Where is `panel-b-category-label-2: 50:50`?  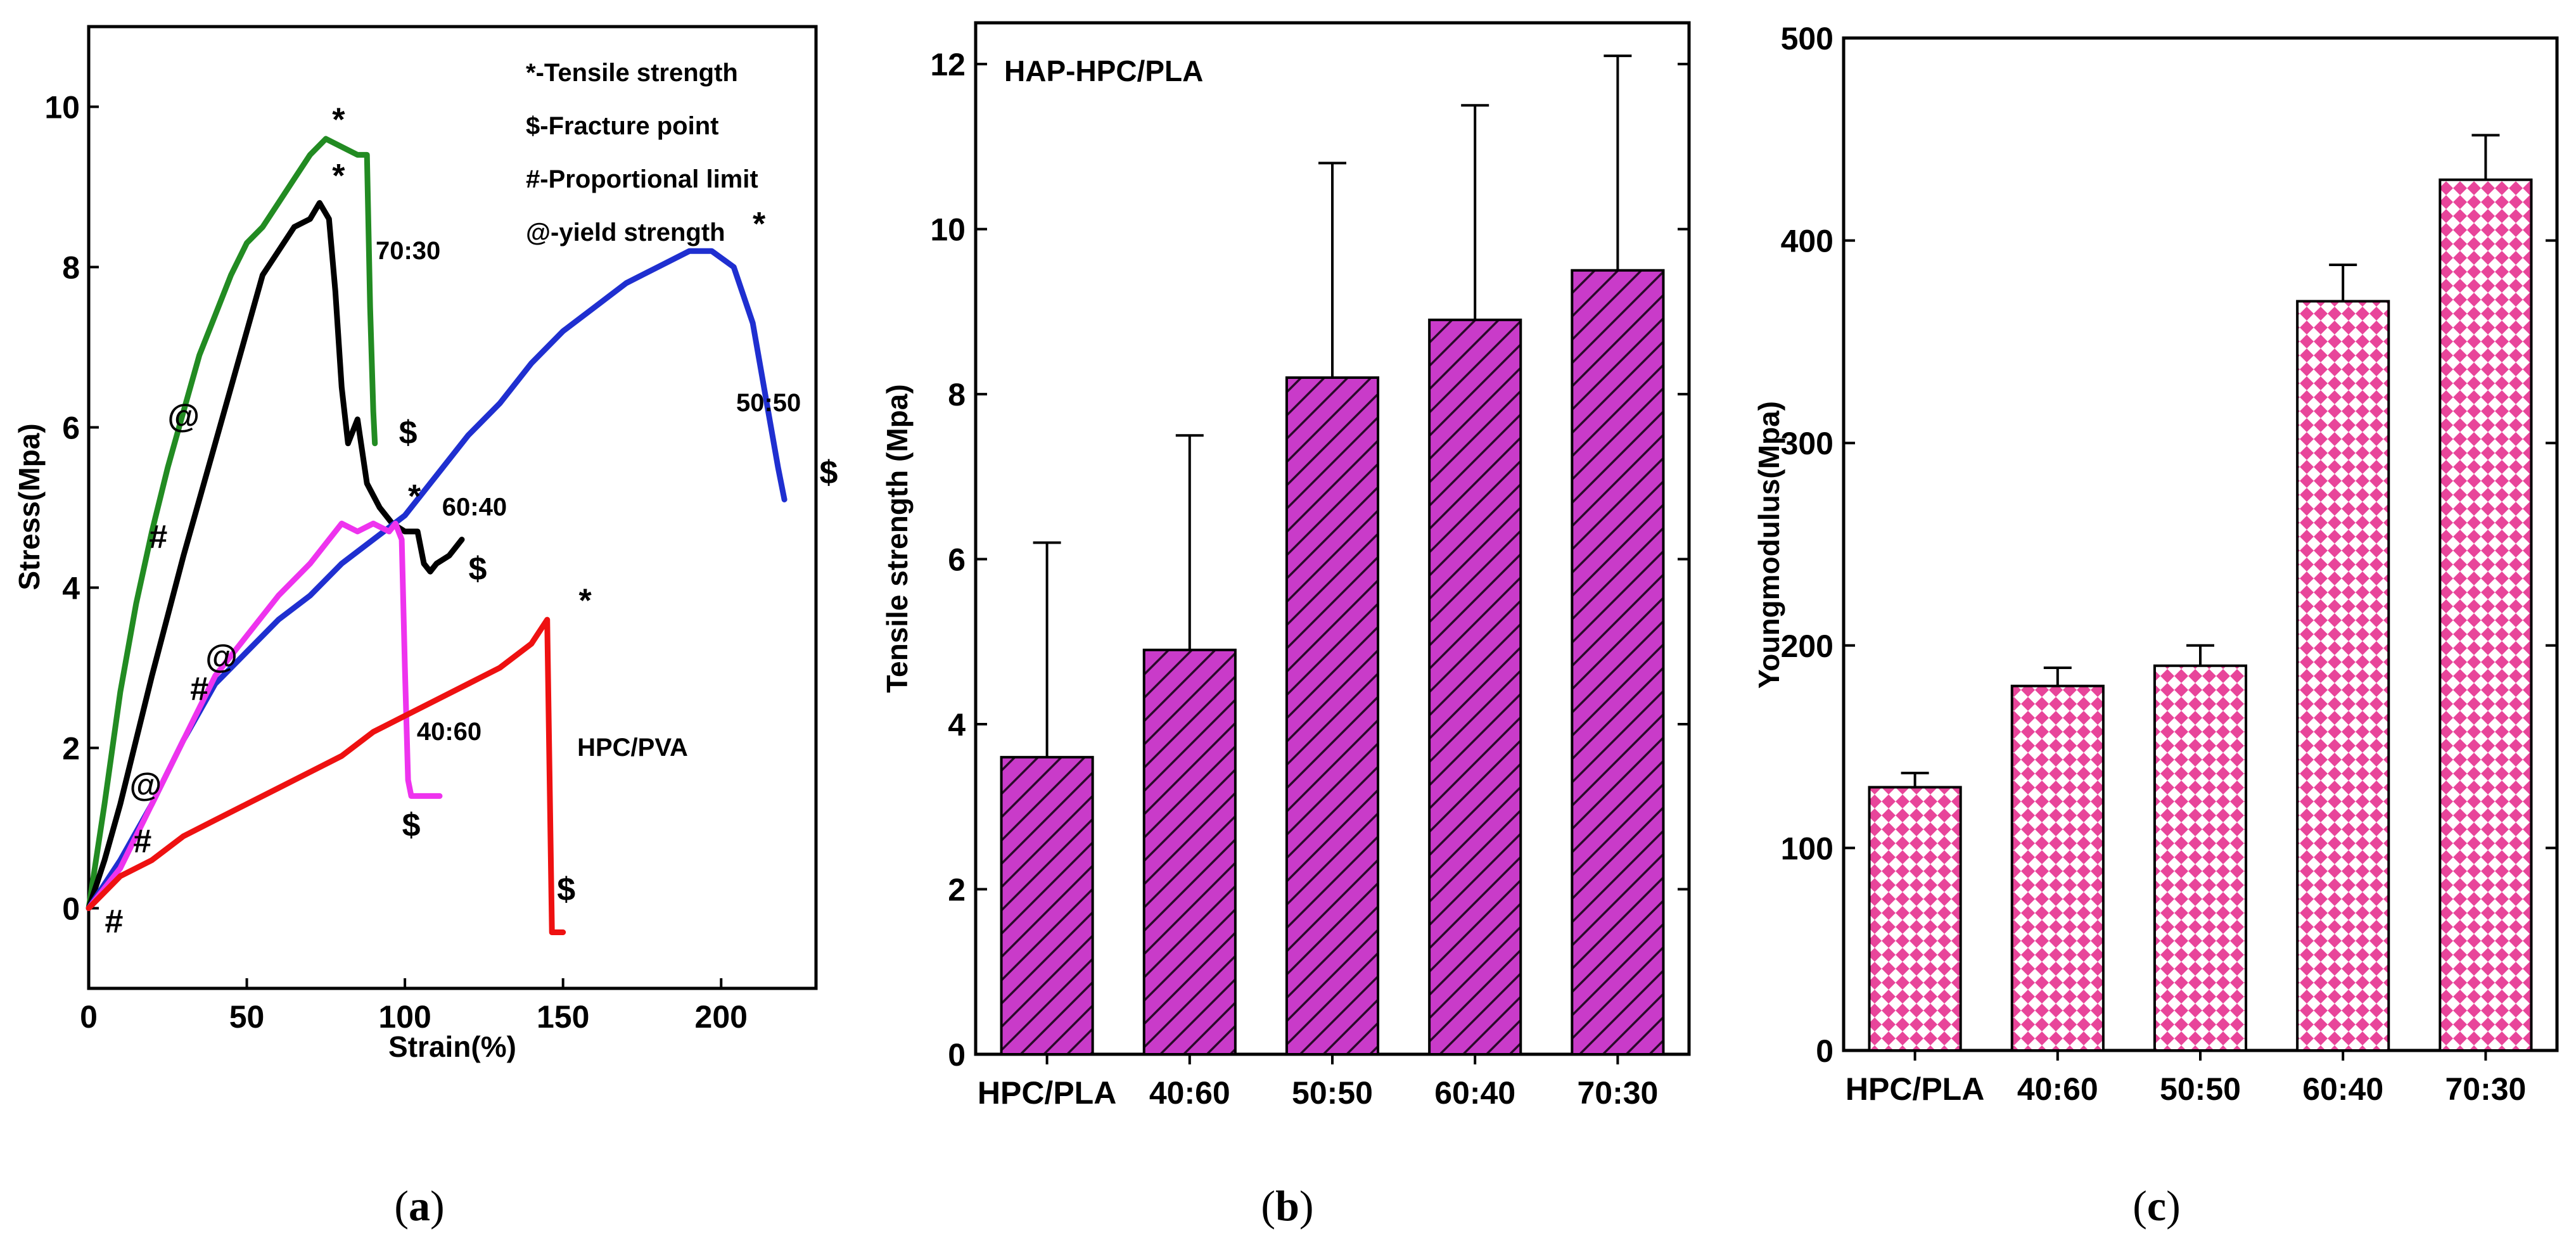 panel-b-category-label-2: 50:50 is located at coordinates (1333, 1093).